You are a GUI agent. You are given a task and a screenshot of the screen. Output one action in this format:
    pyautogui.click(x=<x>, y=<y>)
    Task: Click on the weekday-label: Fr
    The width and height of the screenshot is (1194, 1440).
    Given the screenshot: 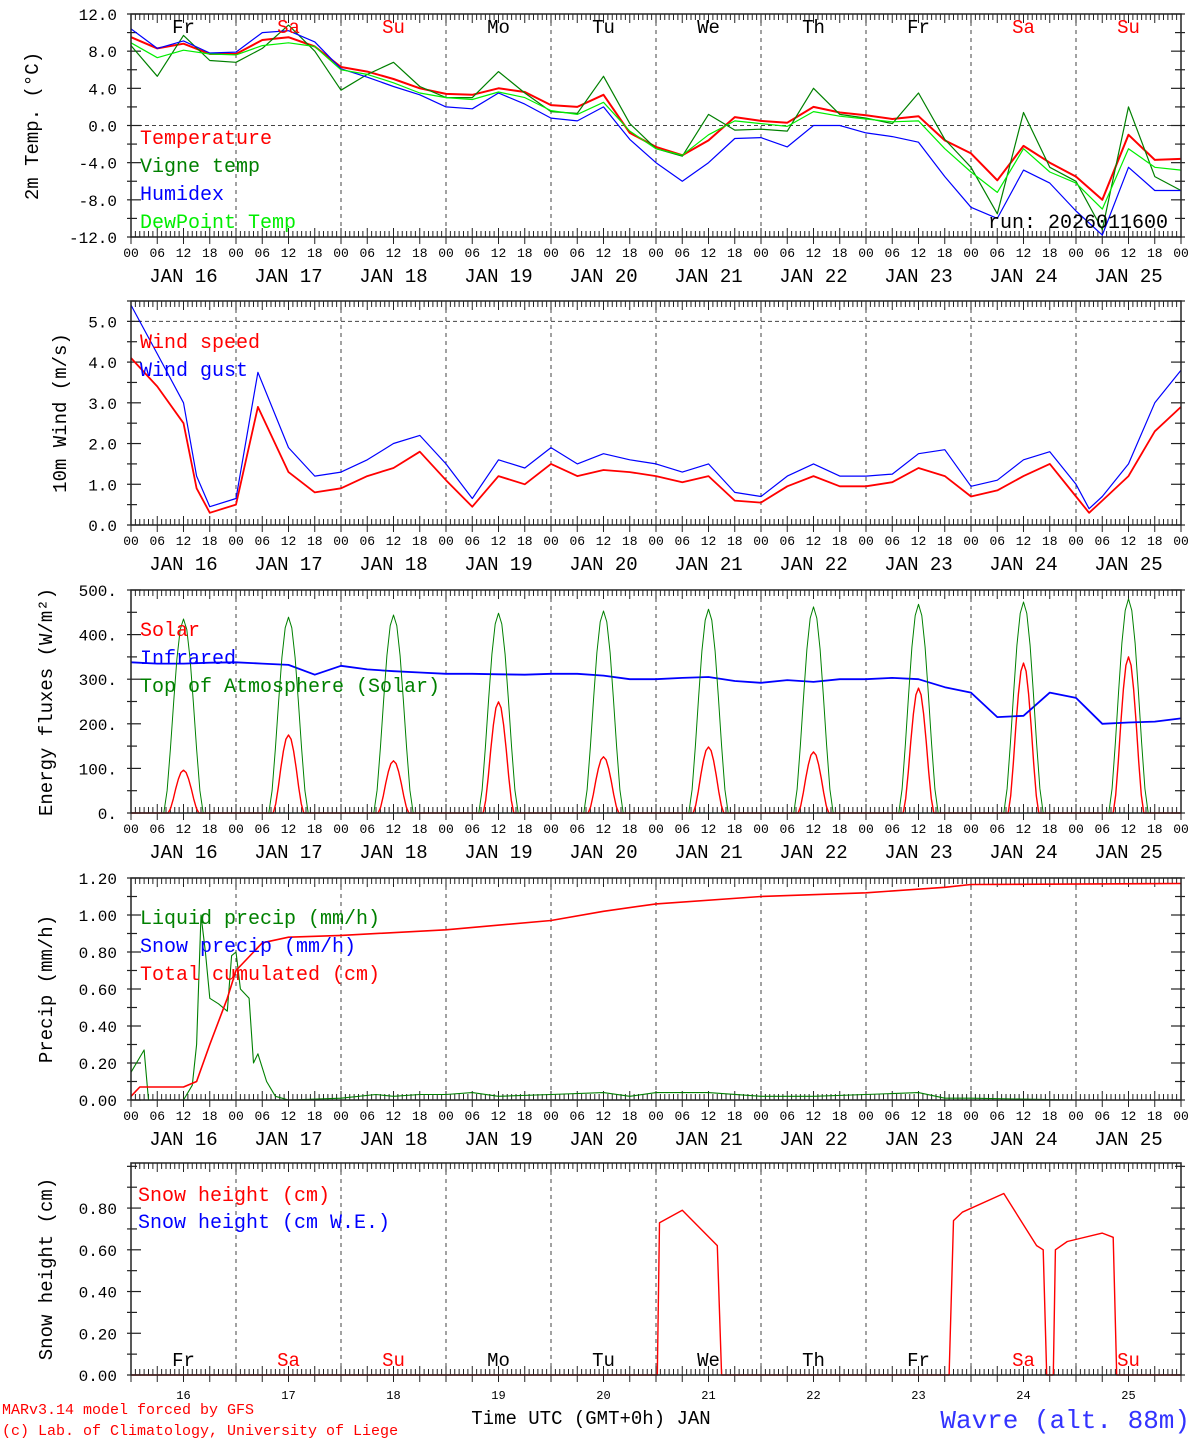 What is the action you would take?
    pyautogui.click(x=183, y=1361)
    